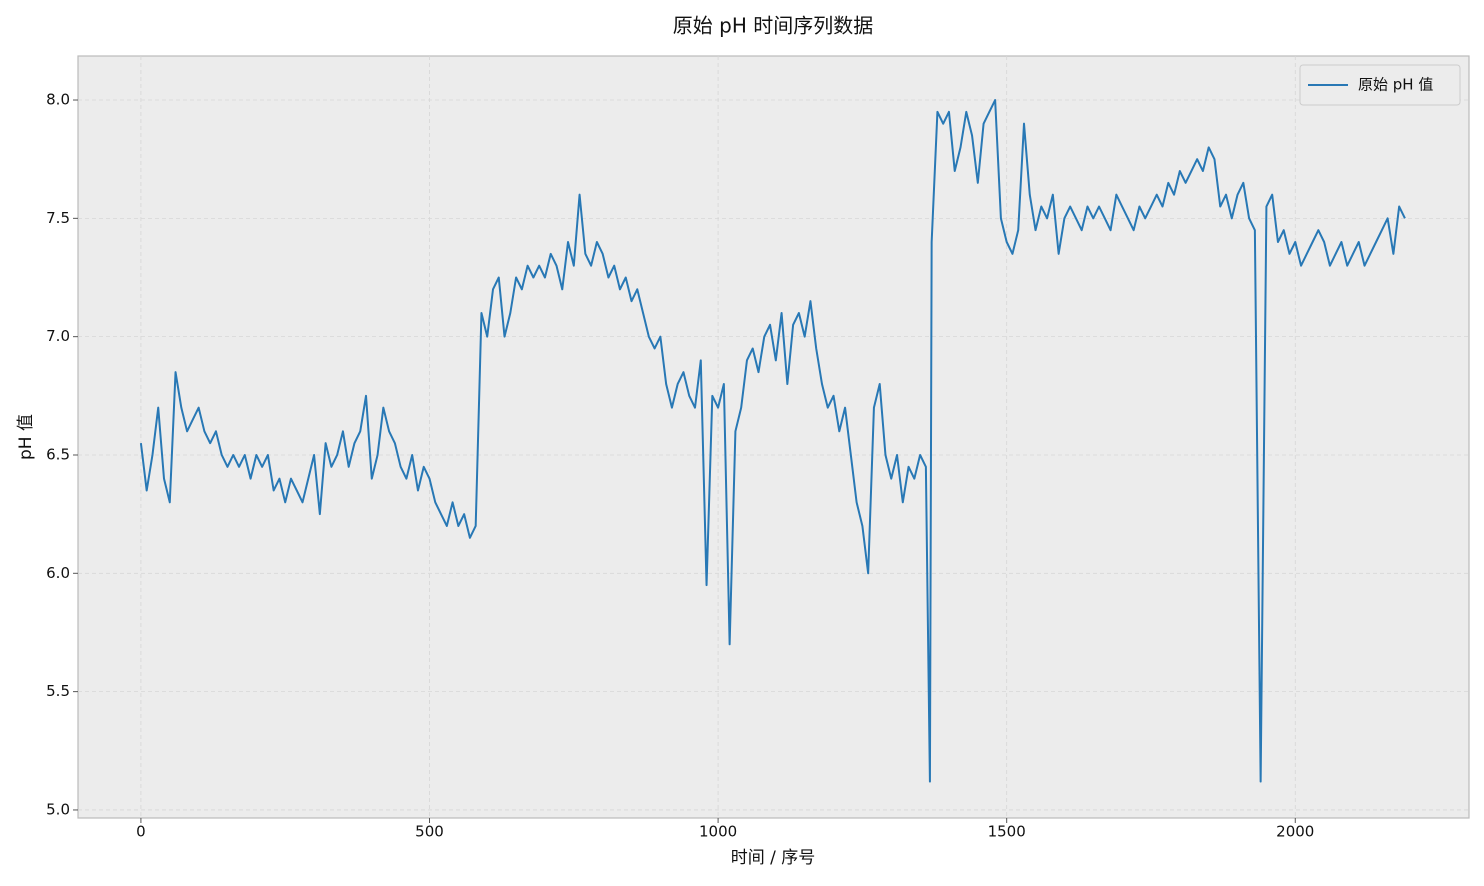 The image size is (1484, 886). I want to click on legend-box, so click(1380, 85).